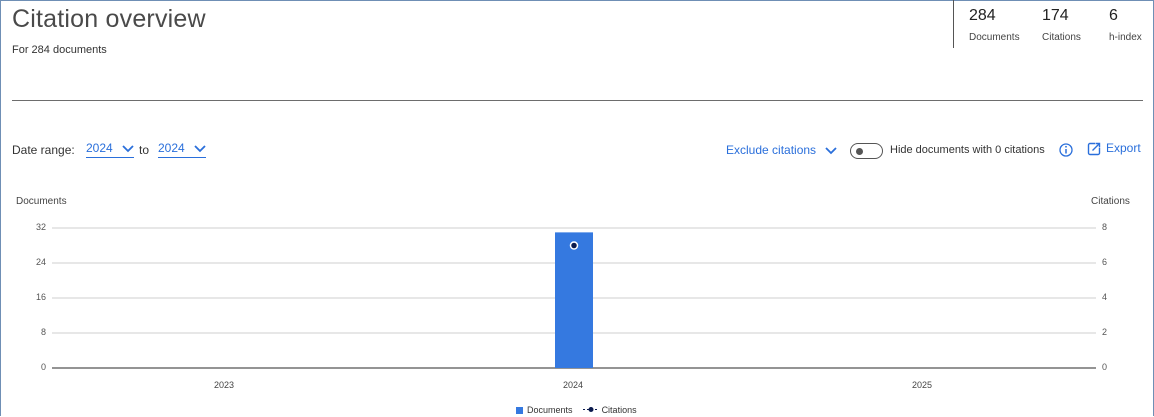 The width and height of the screenshot is (1154, 417). Describe the element at coordinates (576, 410) in the screenshot. I see `chart-legend: Documents Citations` at that location.